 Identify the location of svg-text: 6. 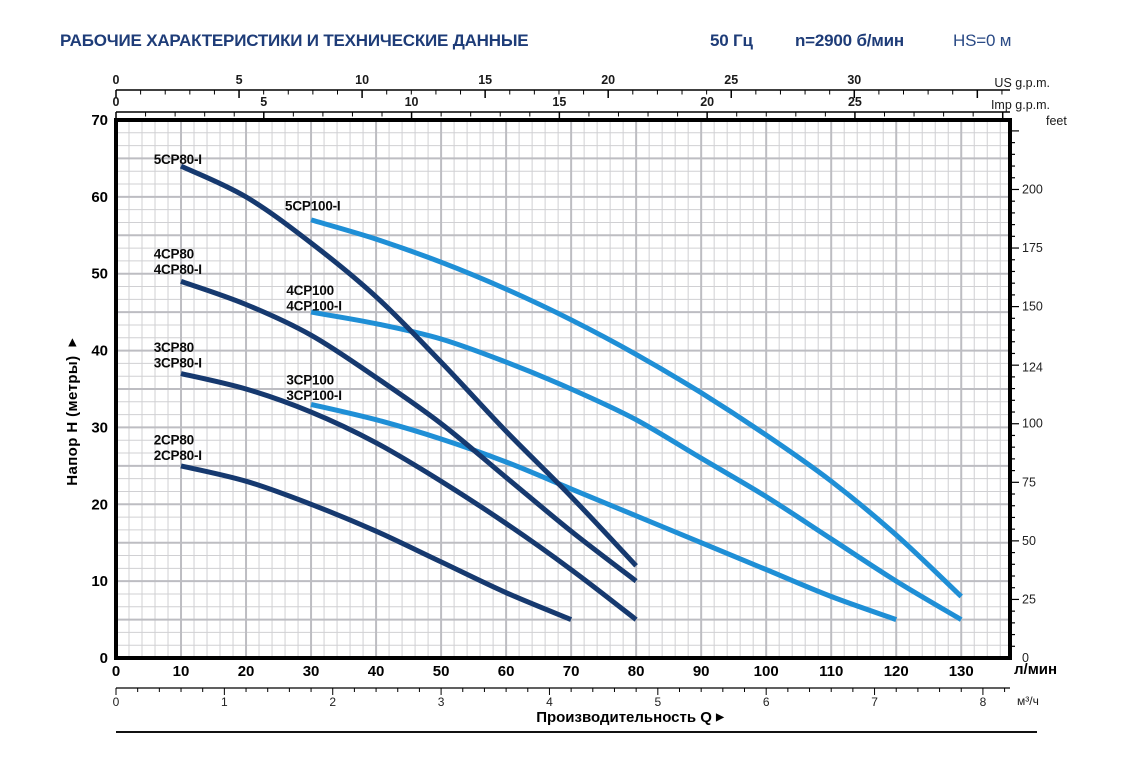
(766, 702).